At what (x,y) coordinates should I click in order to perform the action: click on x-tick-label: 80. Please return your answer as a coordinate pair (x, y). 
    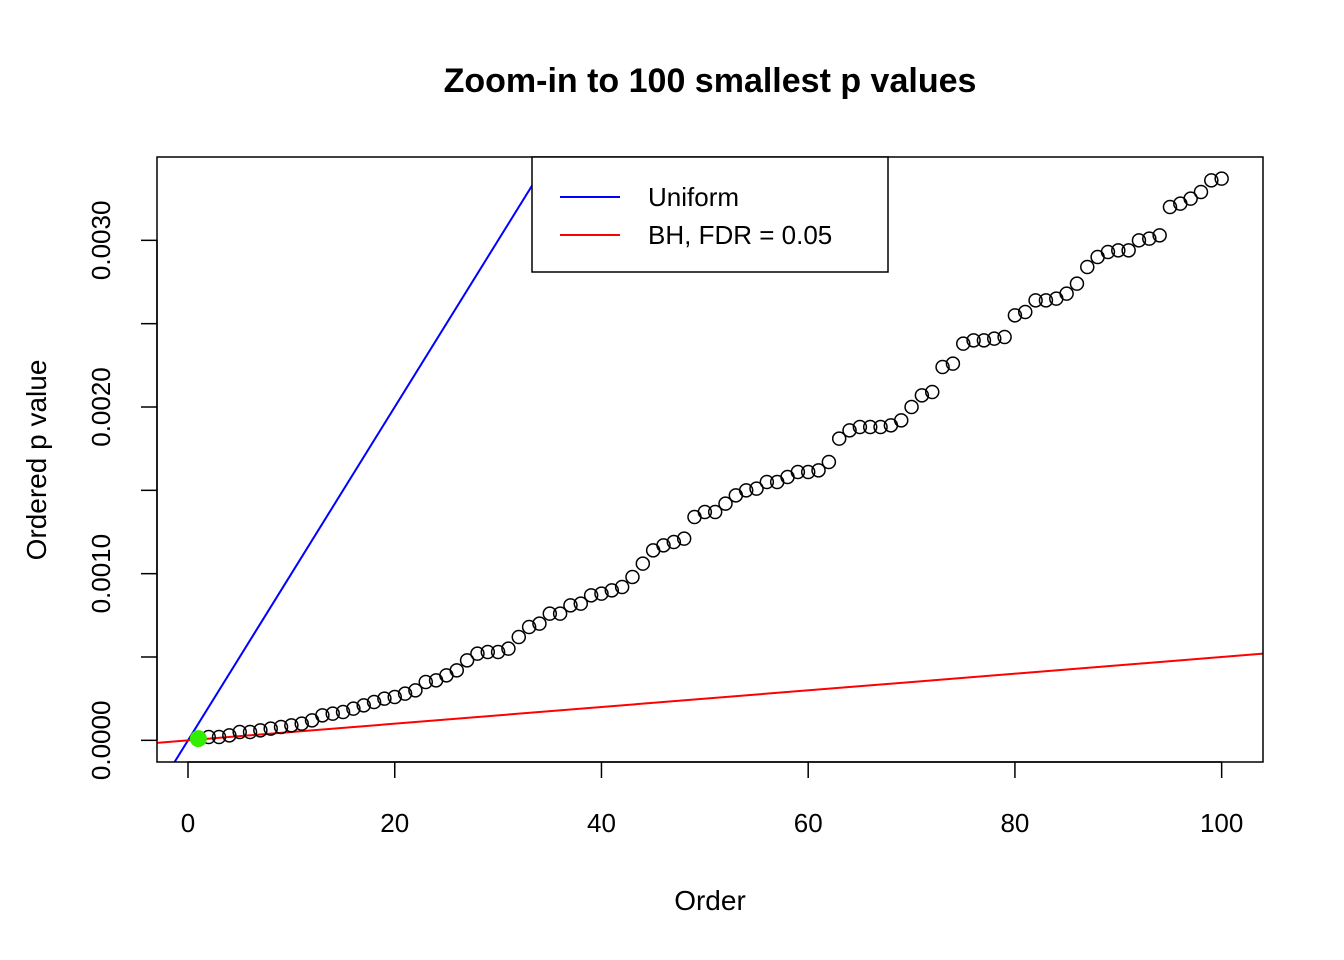
    Looking at the image, I should click on (1014, 823).